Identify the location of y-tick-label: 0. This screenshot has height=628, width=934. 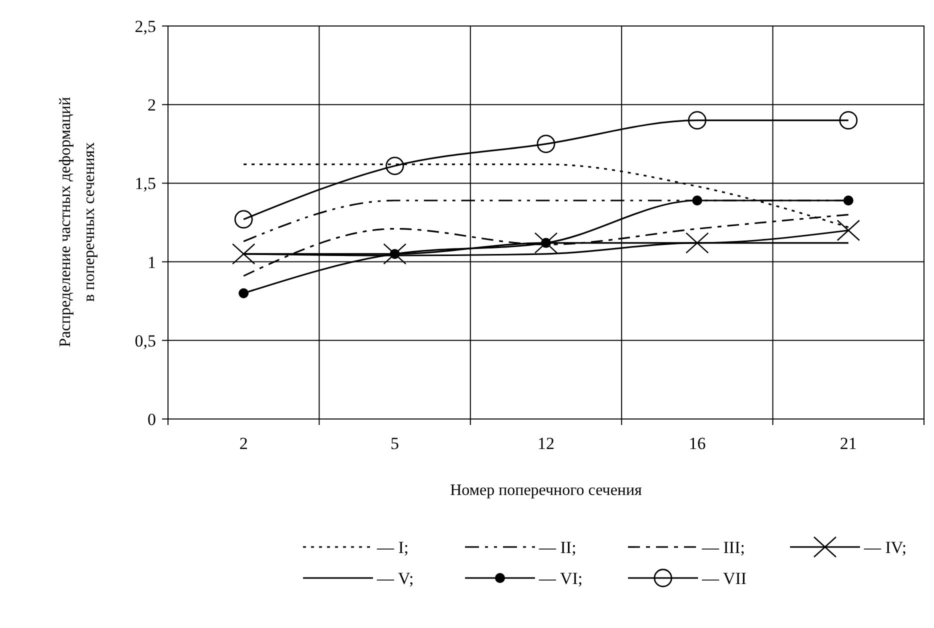
(152, 419).